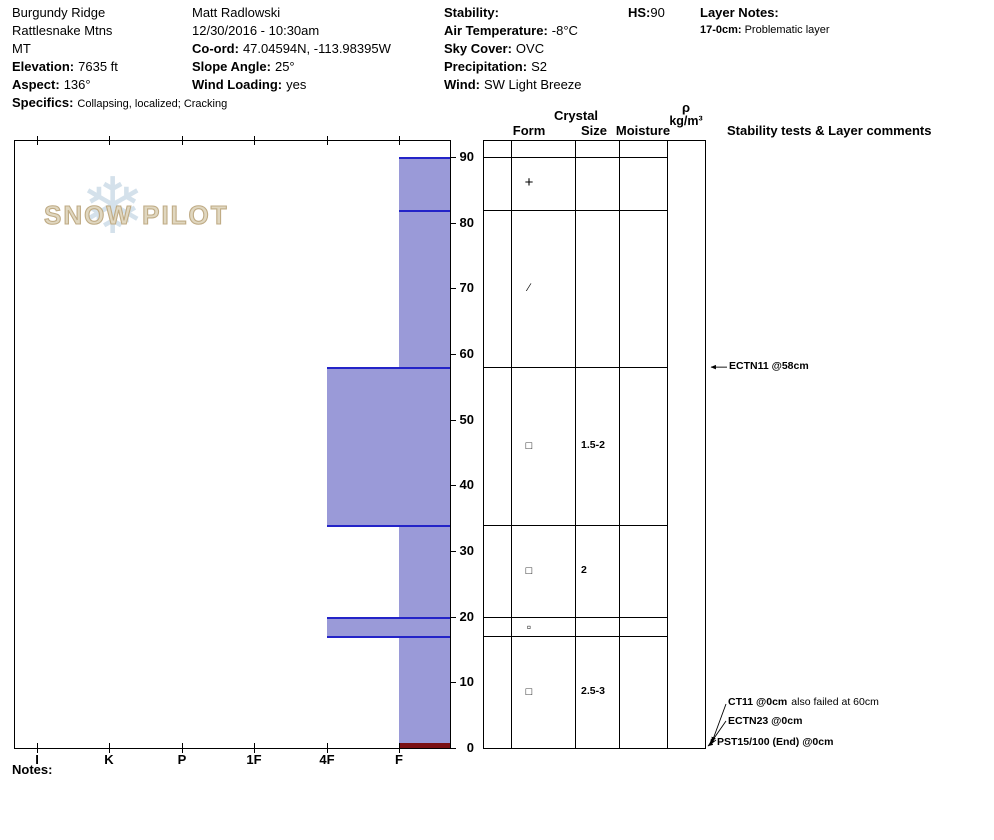 This screenshot has height=840, width=994. I want to click on coord-label: Co-ord:, so click(215, 48).